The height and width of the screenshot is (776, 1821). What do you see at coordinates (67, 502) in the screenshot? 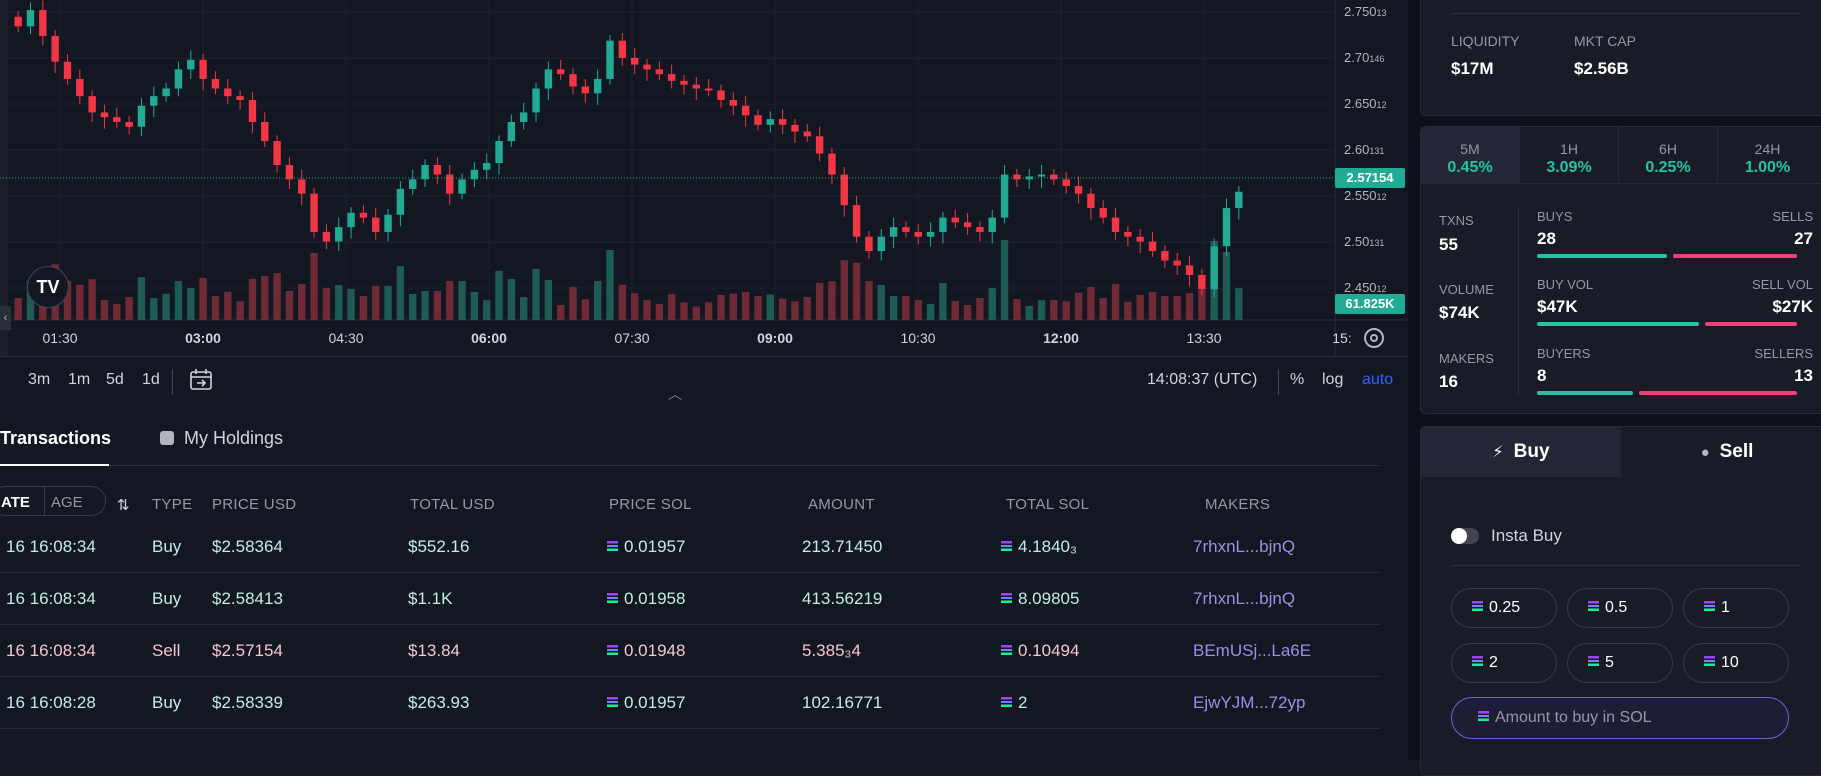
I see `age-toggle: AGE` at bounding box center [67, 502].